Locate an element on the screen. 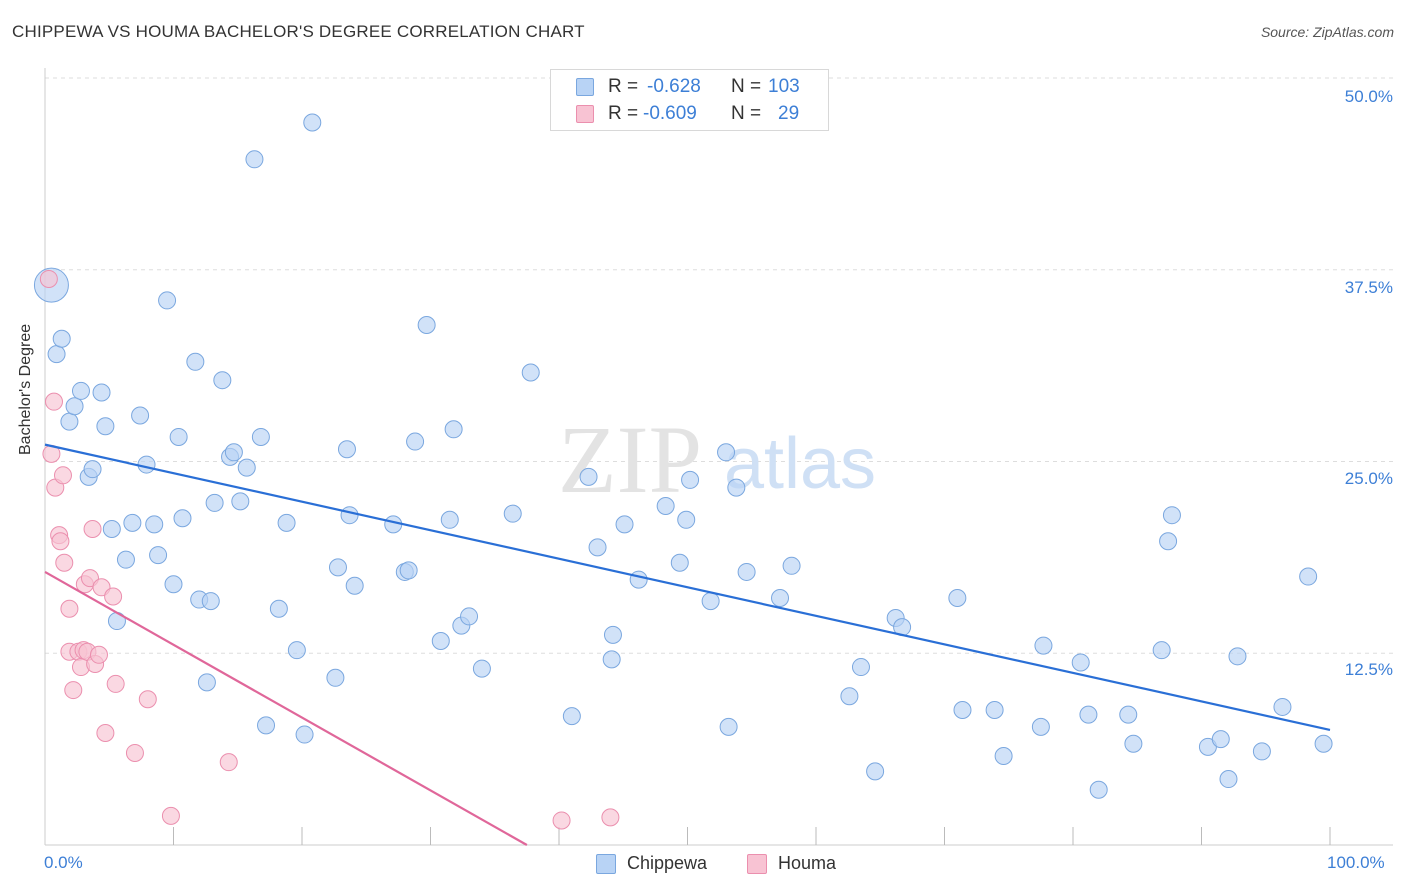  stats-legend: R = -0.628 N = 103 R = -0.609 N = 29 is located at coordinates (689, 100).